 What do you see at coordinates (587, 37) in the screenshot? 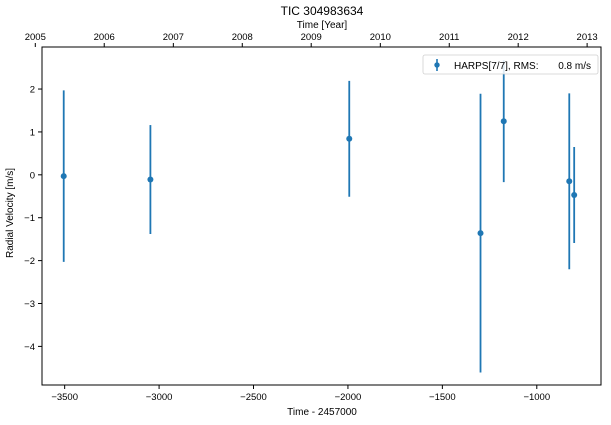
I see `top-tick-label: 2013` at bounding box center [587, 37].